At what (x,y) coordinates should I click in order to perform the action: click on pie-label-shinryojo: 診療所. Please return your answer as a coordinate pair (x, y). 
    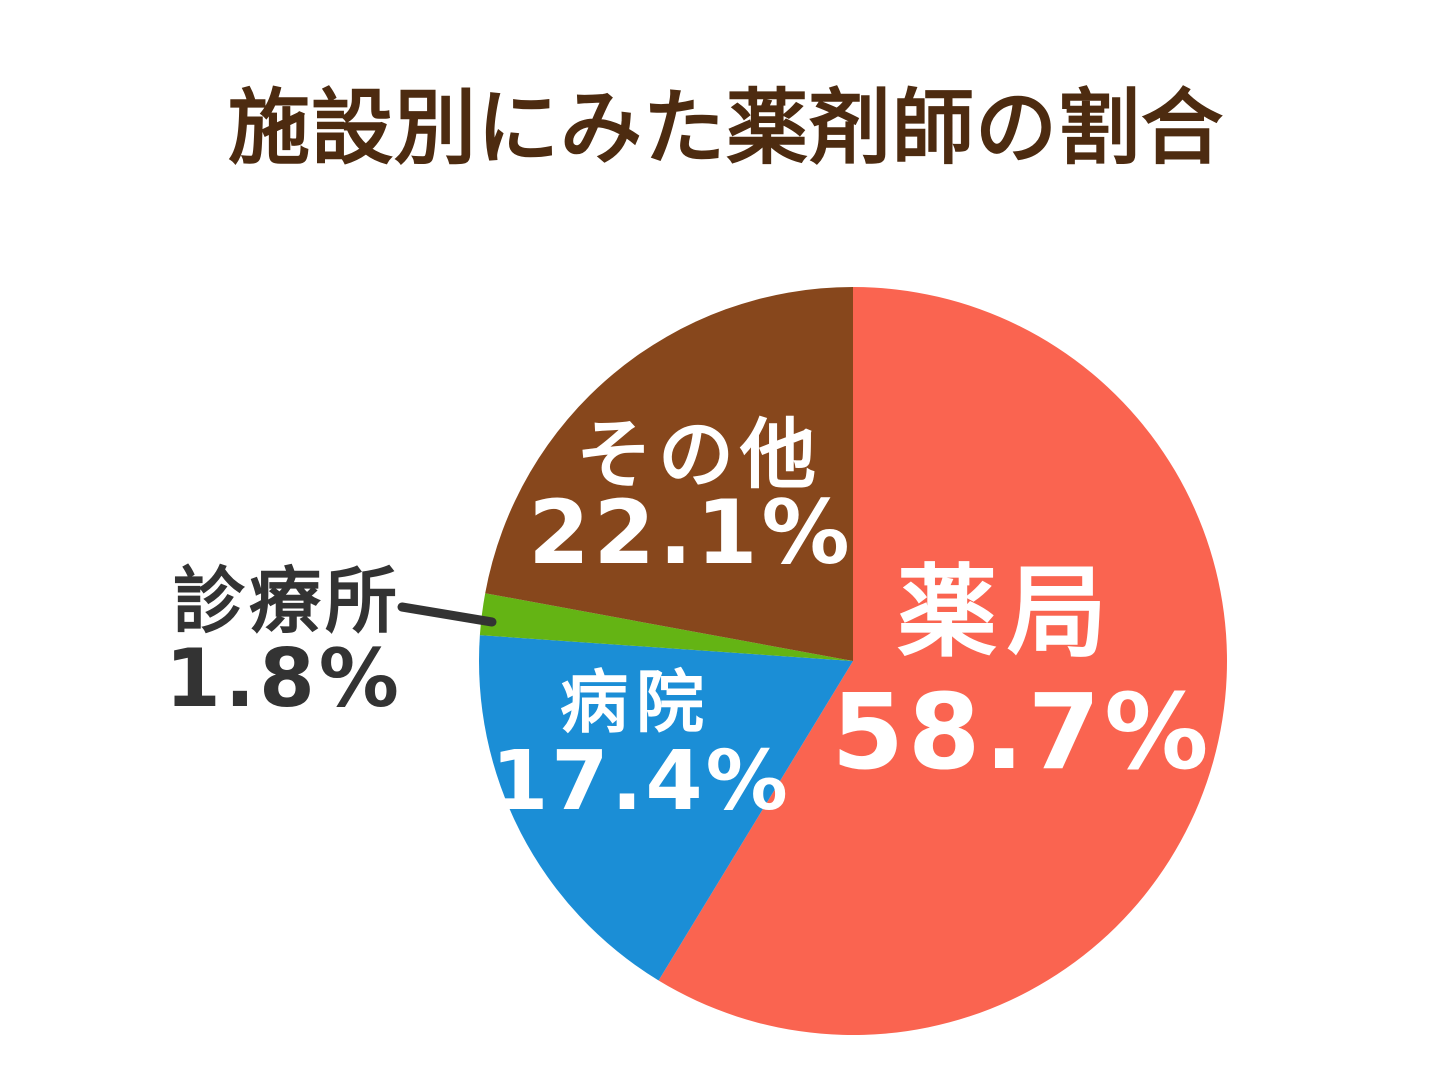
    Looking at the image, I should click on (287, 601).